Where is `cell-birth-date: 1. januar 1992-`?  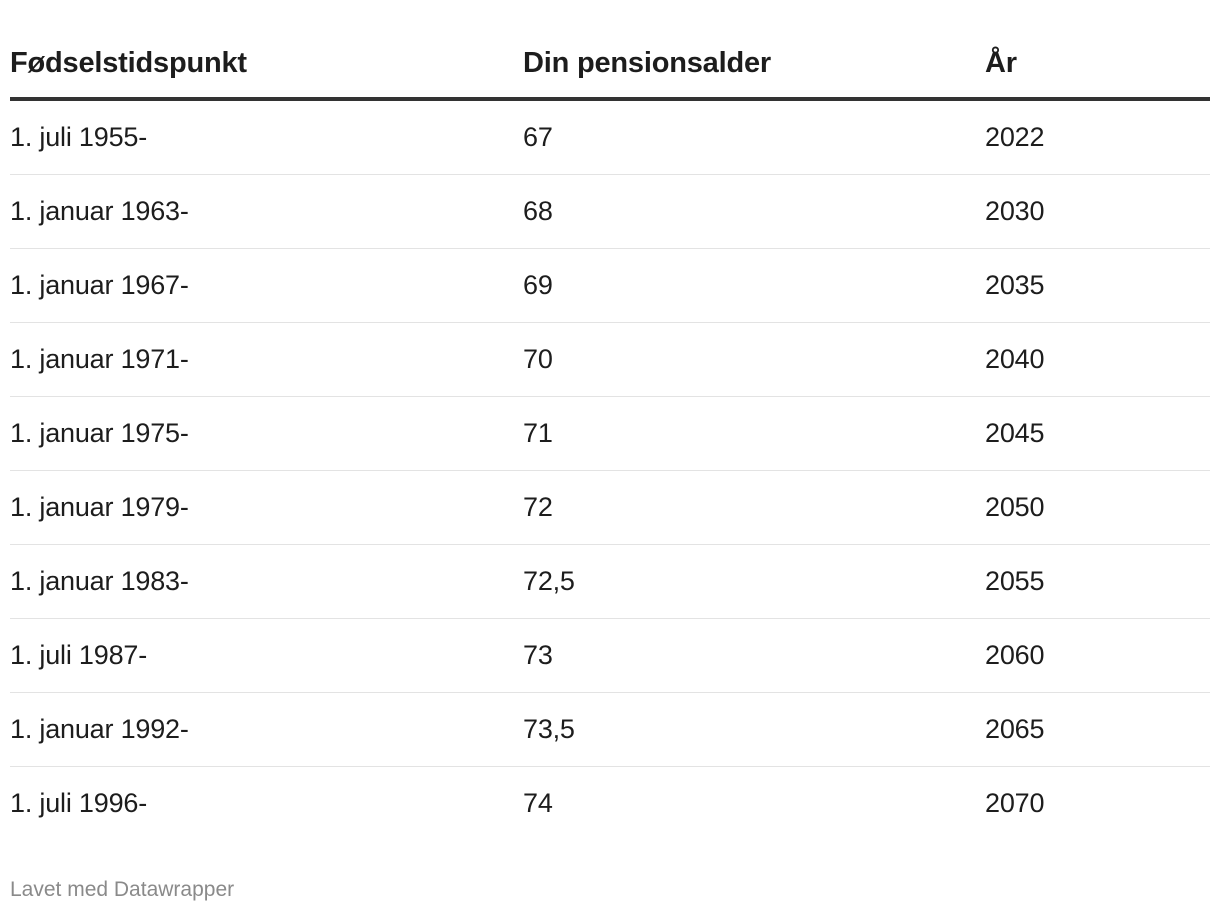
cell-birth-date: 1. januar 1992- is located at coordinates (266, 729).